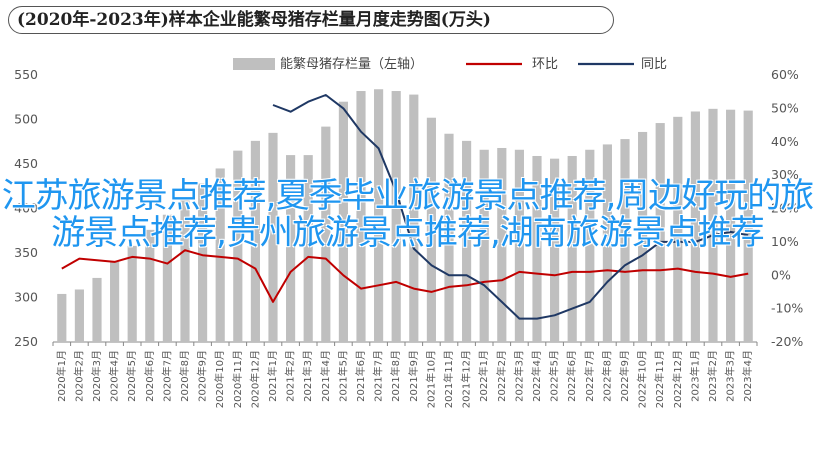  What do you see at coordinates (291, 248) in the screenshot?
I see `bar-2021年2月` at bounding box center [291, 248].